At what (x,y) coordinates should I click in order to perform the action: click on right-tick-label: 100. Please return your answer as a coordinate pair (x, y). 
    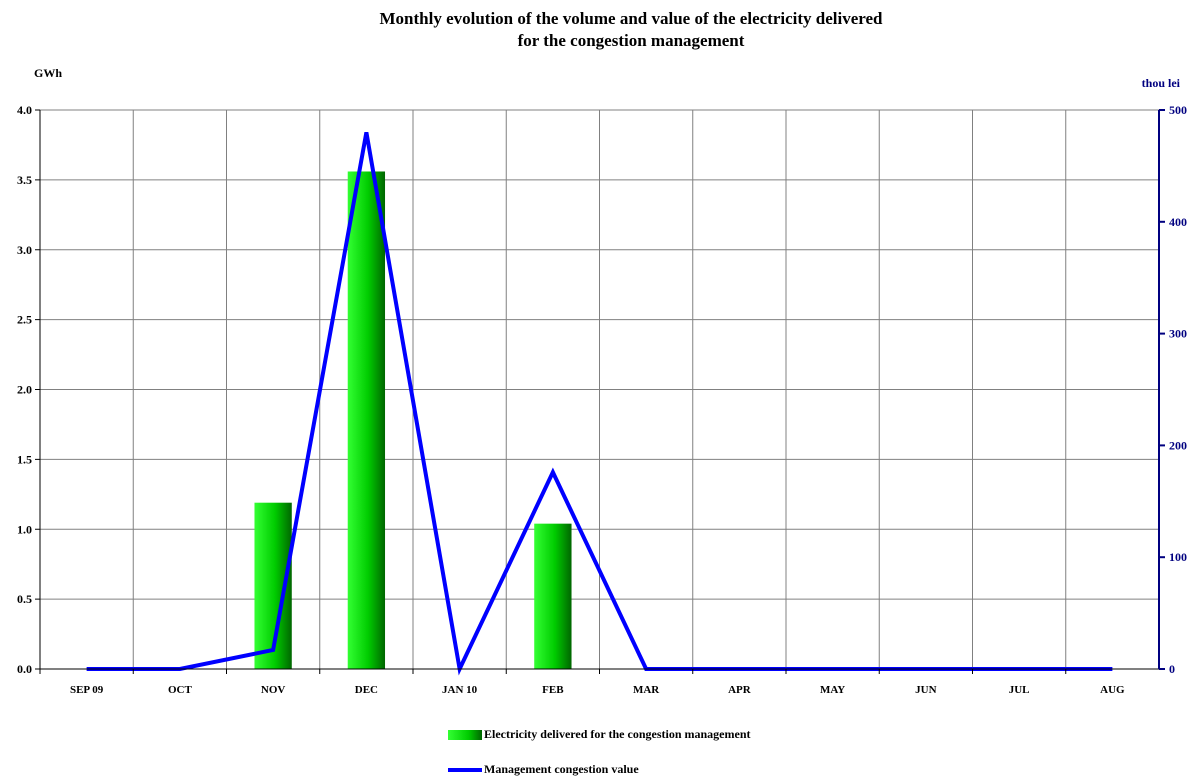
    Looking at the image, I should click on (1178, 557).